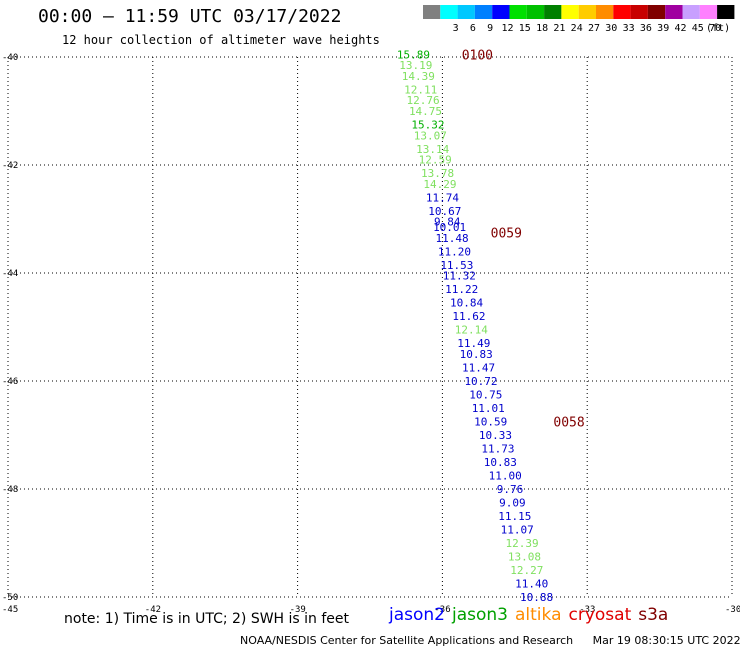  What do you see at coordinates (521, 543) in the screenshot?
I see `swh-point-label: 12.39` at bounding box center [521, 543].